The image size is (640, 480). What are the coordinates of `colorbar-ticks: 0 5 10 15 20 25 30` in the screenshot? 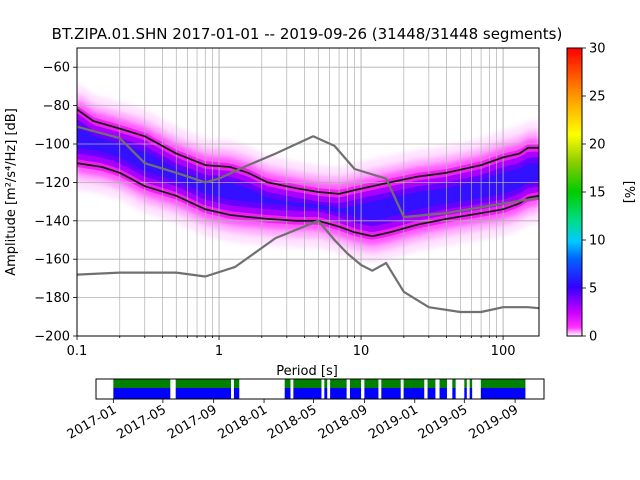 It's located at (594, 193).